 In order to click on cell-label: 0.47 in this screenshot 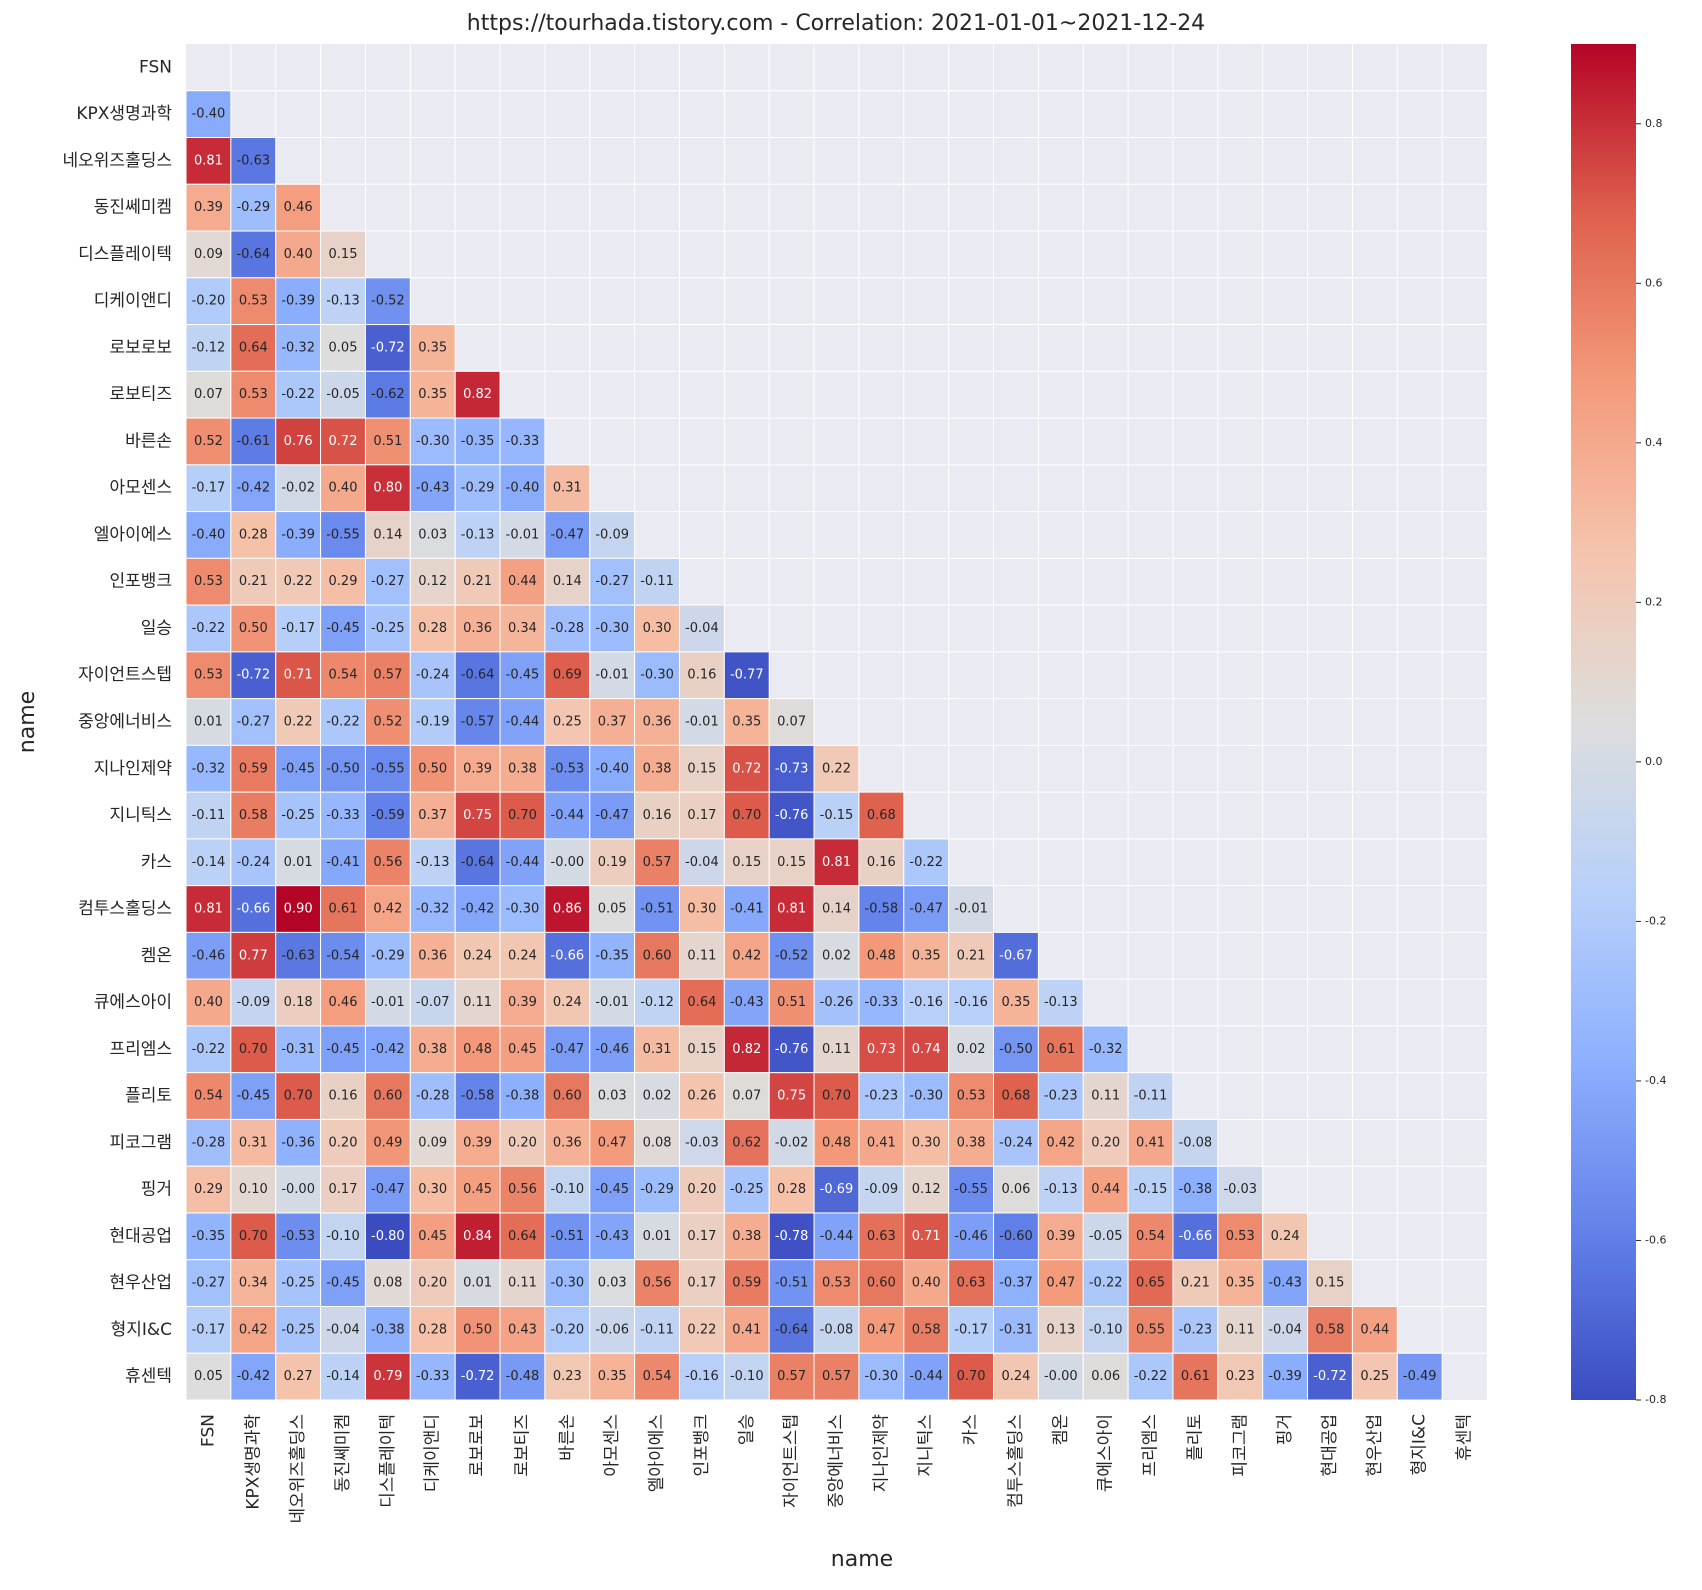, I will do `click(612, 1142)`.